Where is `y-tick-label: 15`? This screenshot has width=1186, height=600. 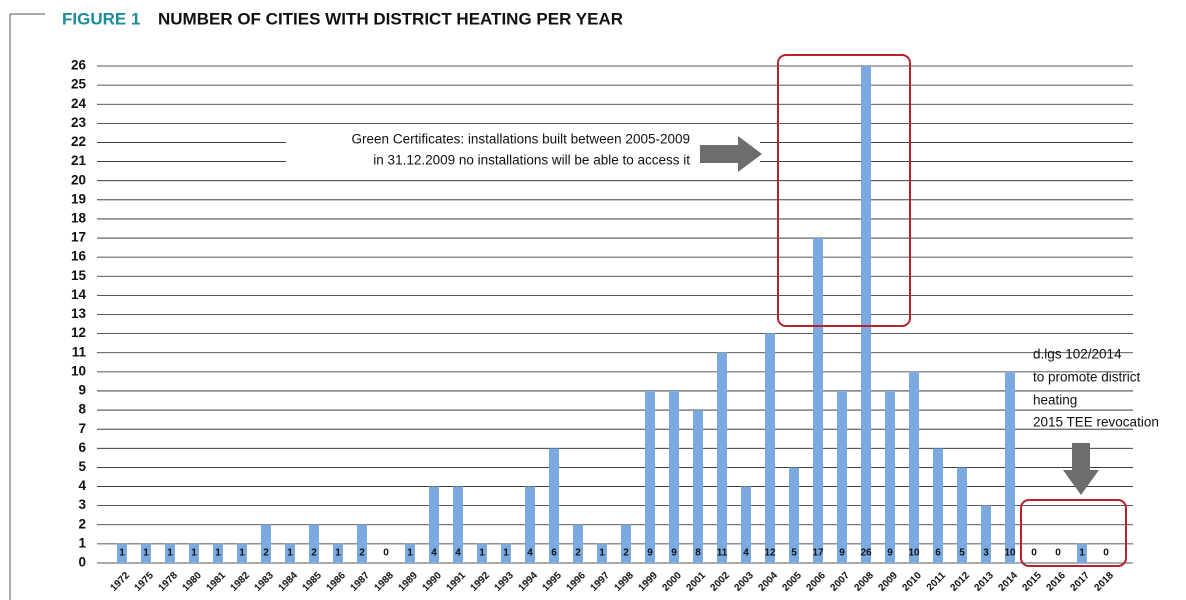 y-tick-label: 15 is located at coordinates (79, 275).